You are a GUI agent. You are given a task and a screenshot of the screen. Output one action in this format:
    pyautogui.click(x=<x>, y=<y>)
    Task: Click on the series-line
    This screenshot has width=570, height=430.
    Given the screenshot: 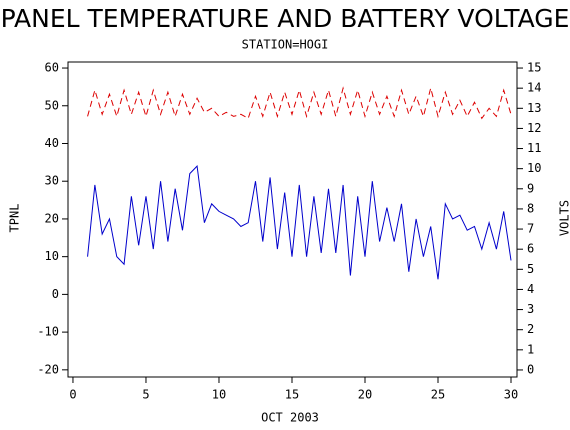 What is the action you would take?
    pyautogui.click(x=299, y=103)
    